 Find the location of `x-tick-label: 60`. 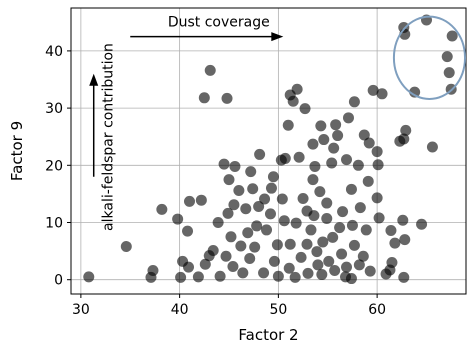

x-tick-label: 60 is located at coordinates (377, 310).